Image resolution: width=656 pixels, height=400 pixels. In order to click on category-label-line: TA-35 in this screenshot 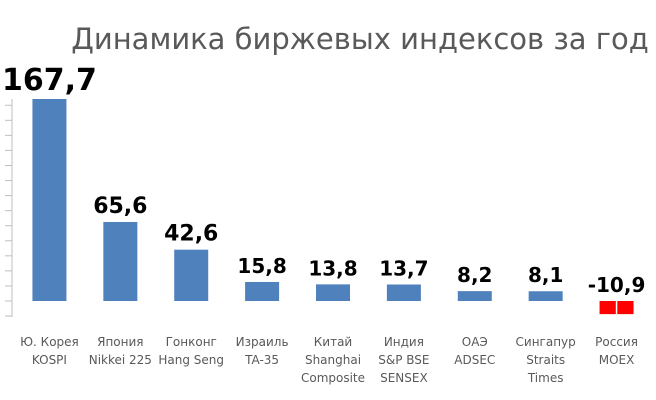, I will do `click(261, 360)`.